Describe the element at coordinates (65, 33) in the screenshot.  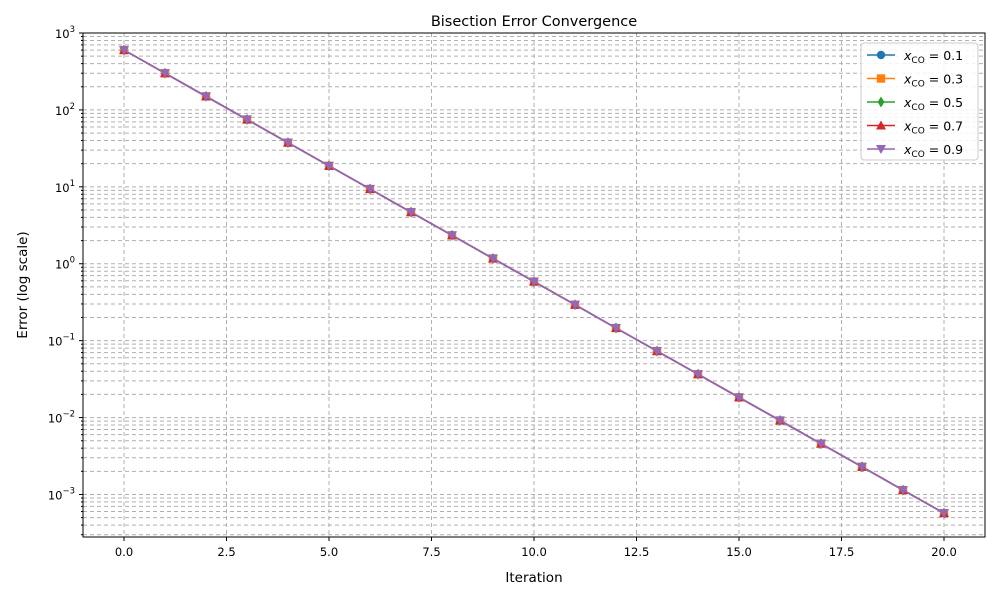
I see `y-tick-label: 10³` at that location.